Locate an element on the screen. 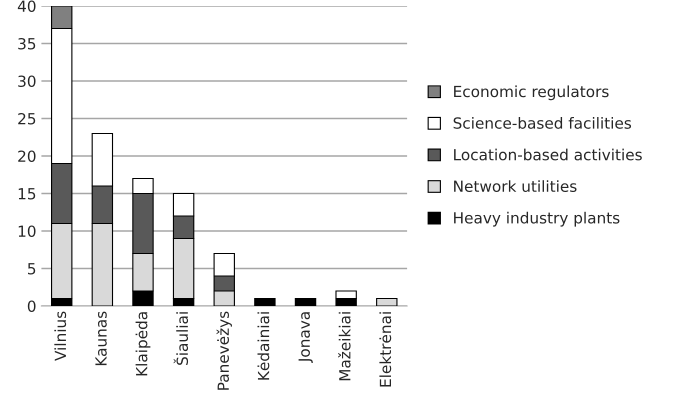 The height and width of the screenshot is (400, 690). x-tick-label: Klaipėda is located at coordinates (143, 344).